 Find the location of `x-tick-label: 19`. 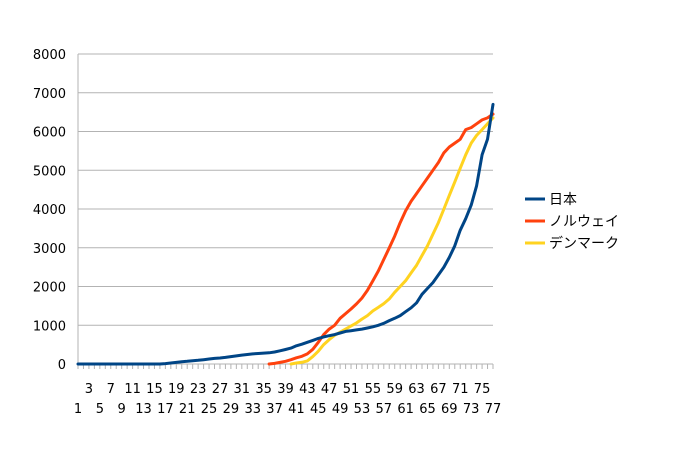

x-tick-label: 19 is located at coordinates (176, 389).